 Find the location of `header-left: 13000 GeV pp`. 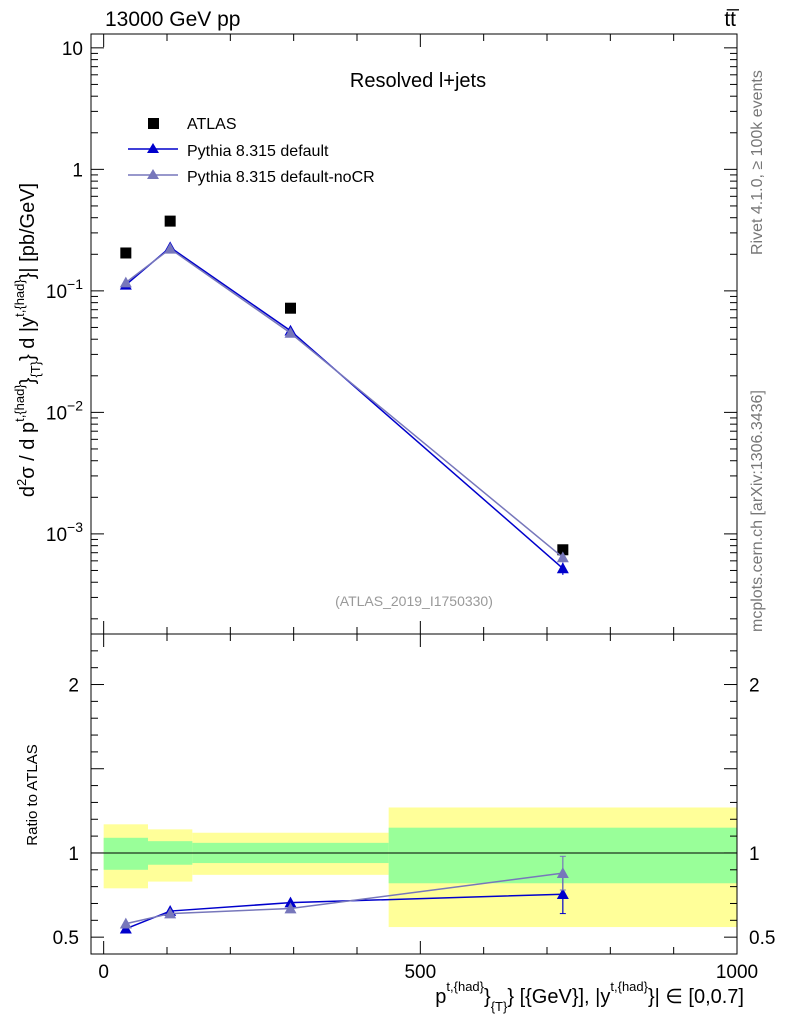

header-left: 13000 GeV pp is located at coordinates (172, 19).